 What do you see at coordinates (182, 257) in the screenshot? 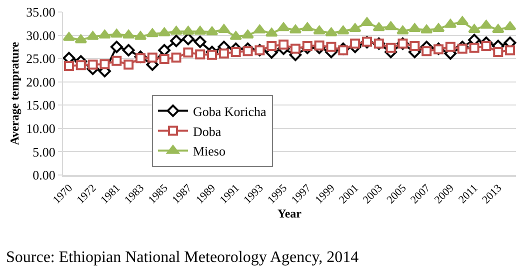
I see `source-note: Source: Ethiopian National Meteorology Agency, 2014` at bounding box center [182, 257].